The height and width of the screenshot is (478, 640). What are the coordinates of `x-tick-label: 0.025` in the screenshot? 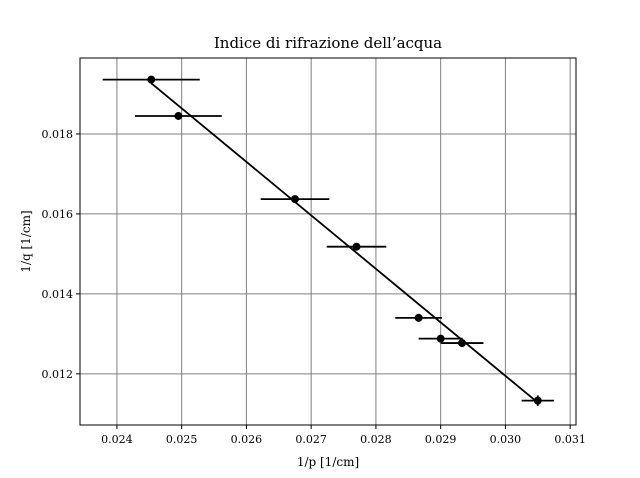 It's located at (182, 439).